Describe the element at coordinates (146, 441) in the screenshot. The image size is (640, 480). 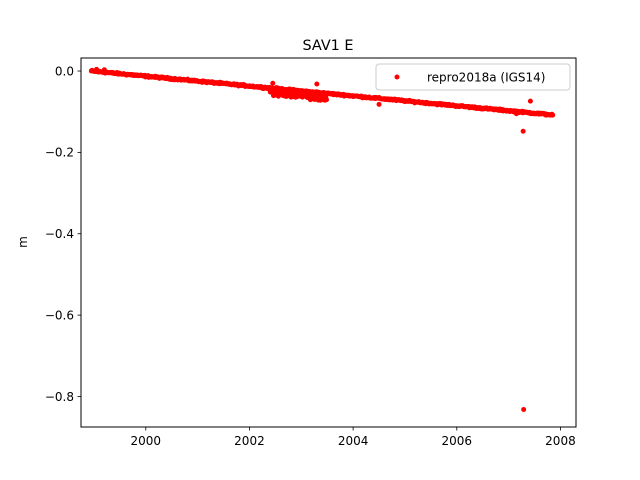
I see `x-tick-label: 2000` at that location.